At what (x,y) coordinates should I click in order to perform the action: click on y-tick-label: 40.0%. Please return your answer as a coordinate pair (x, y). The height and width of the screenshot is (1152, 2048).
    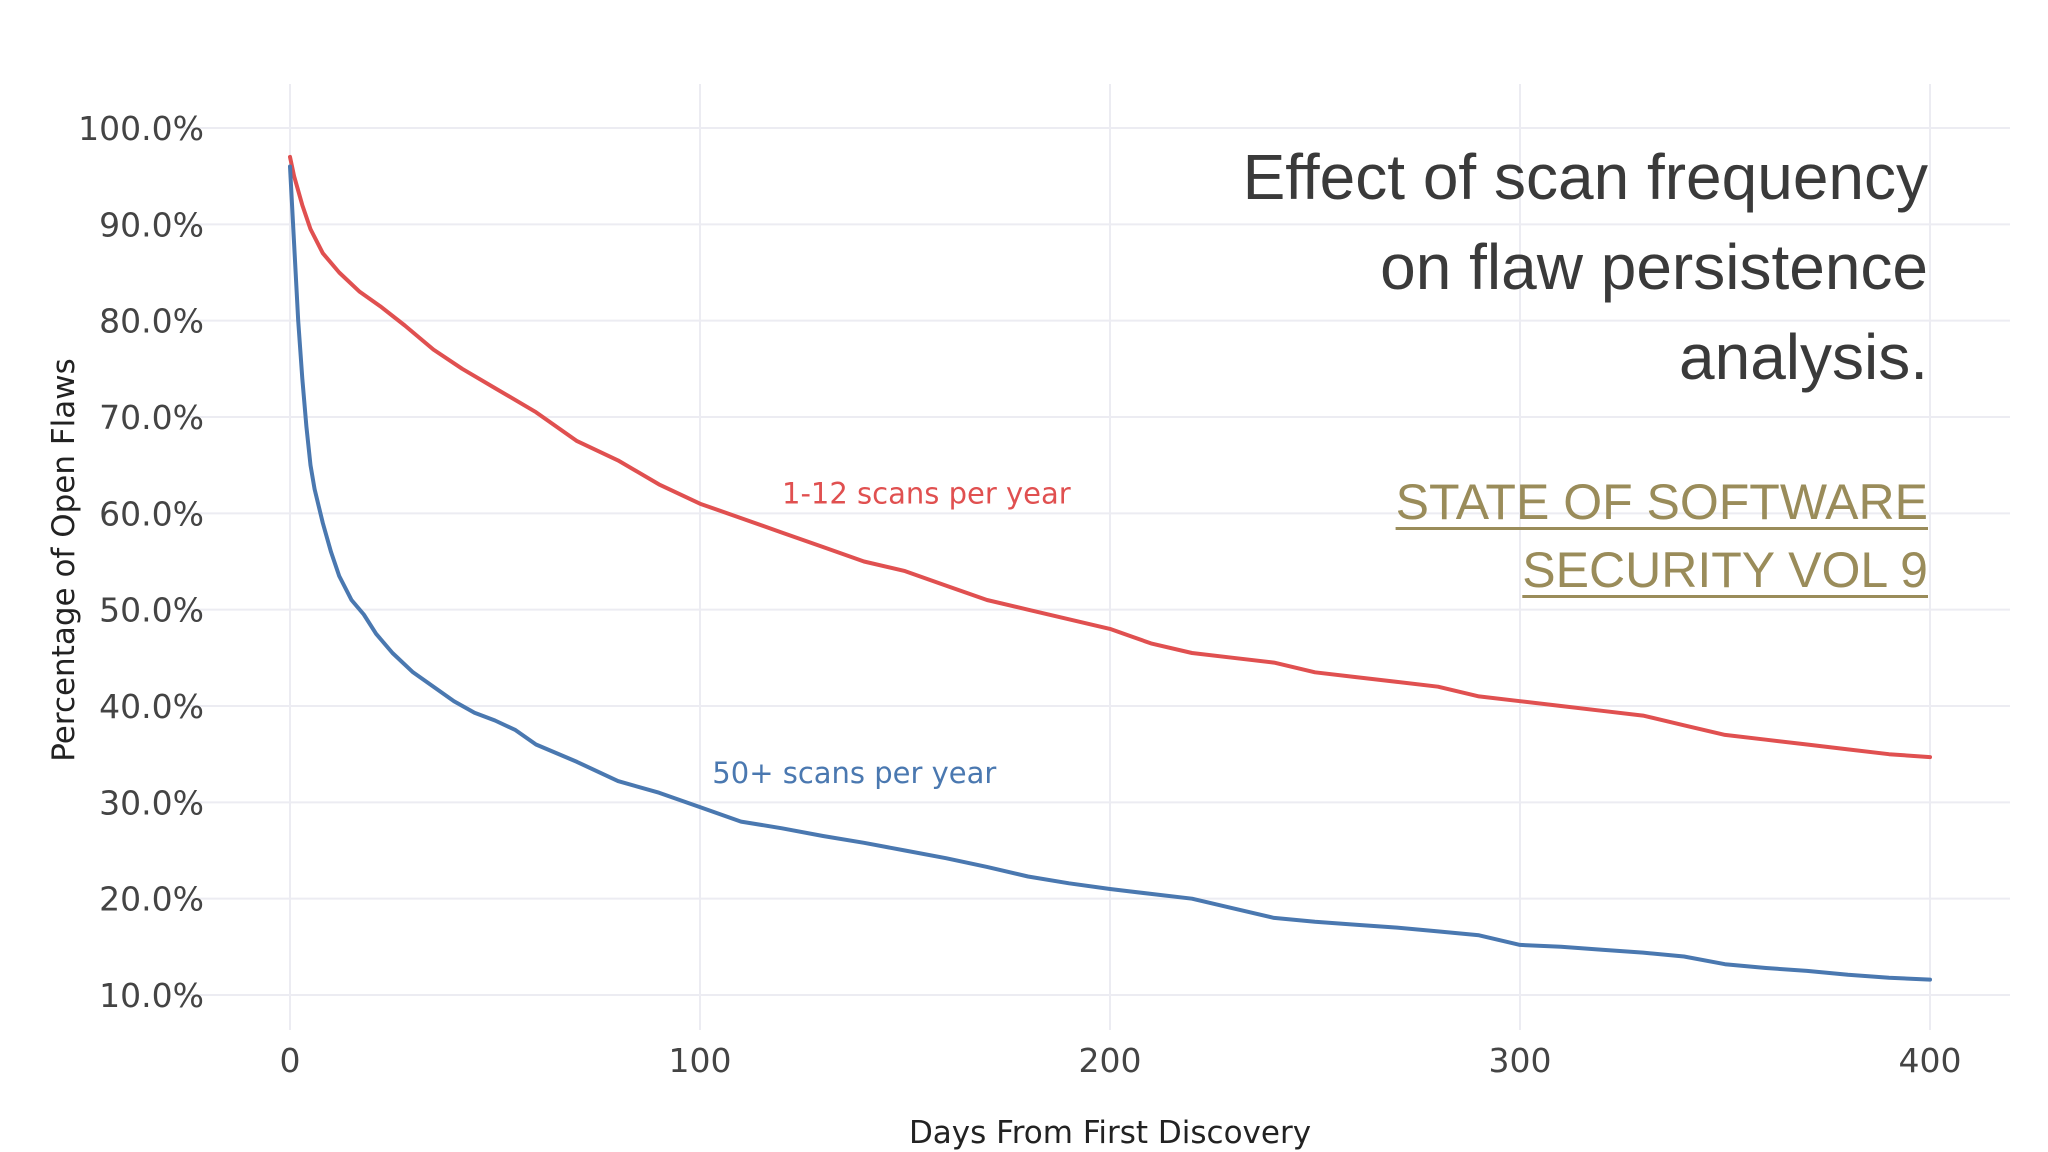
    Looking at the image, I should click on (151, 706).